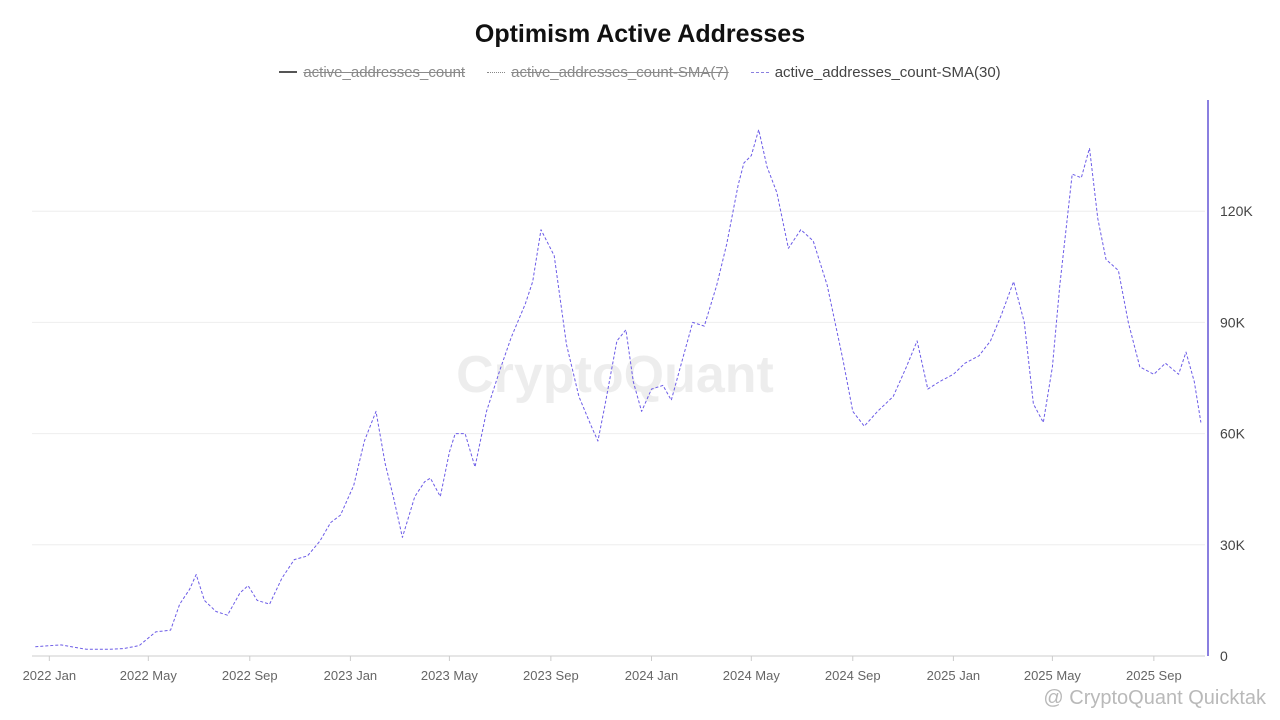  Describe the element at coordinates (652, 675) in the screenshot. I see `x-tick-label: 2024 Jan` at that location.